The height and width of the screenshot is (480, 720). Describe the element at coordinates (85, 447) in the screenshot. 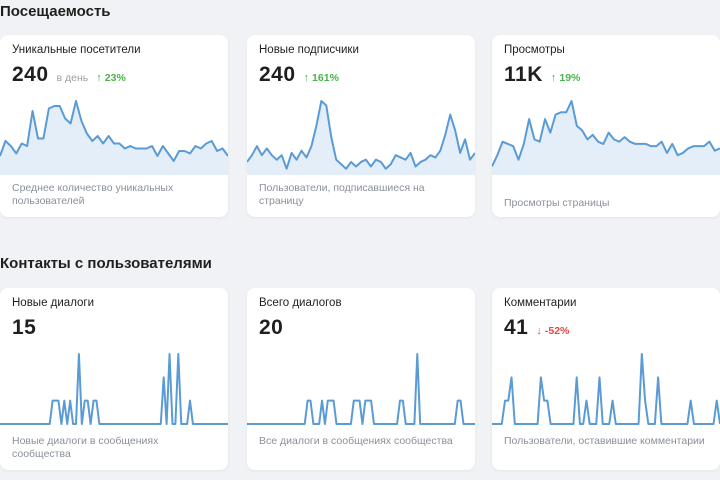

I see `card-description: Новые диалоги в сообщениях сообщества` at that location.